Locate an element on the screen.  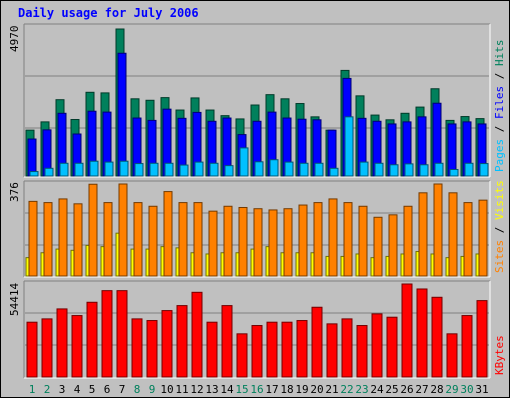
x-tick-label: 22 is located at coordinates (346, 389).